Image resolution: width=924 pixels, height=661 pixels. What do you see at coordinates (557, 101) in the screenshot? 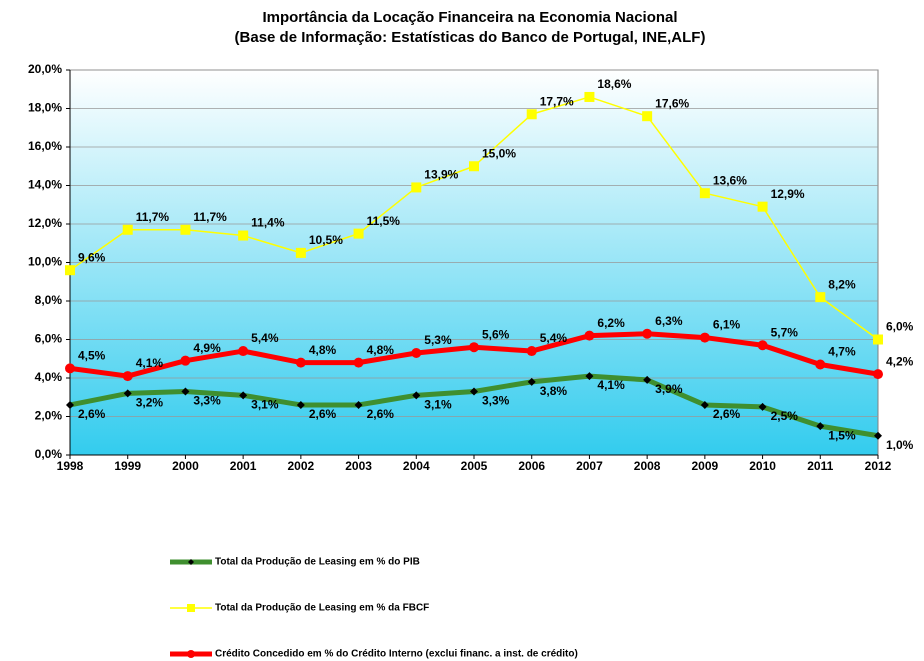
I see `data-label: 17,7%` at bounding box center [557, 101].